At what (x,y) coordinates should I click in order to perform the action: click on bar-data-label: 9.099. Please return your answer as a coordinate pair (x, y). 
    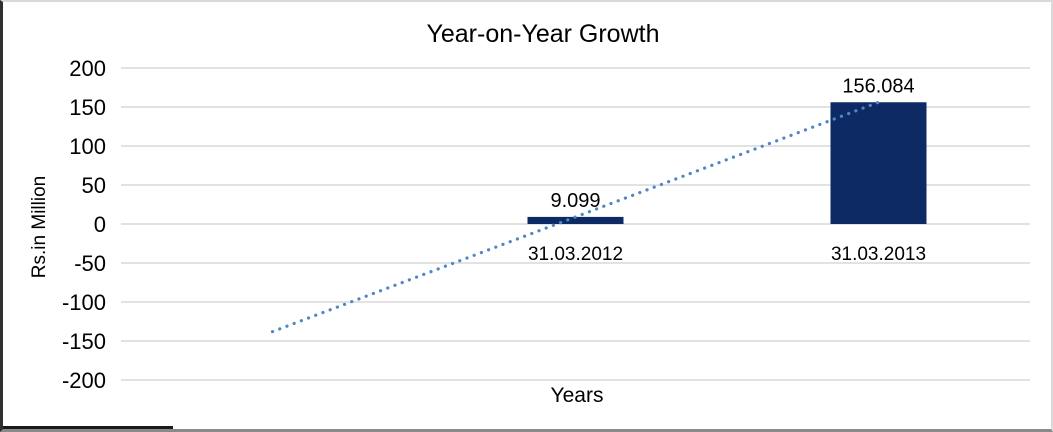
    Looking at the image, I should click on (575, 201).